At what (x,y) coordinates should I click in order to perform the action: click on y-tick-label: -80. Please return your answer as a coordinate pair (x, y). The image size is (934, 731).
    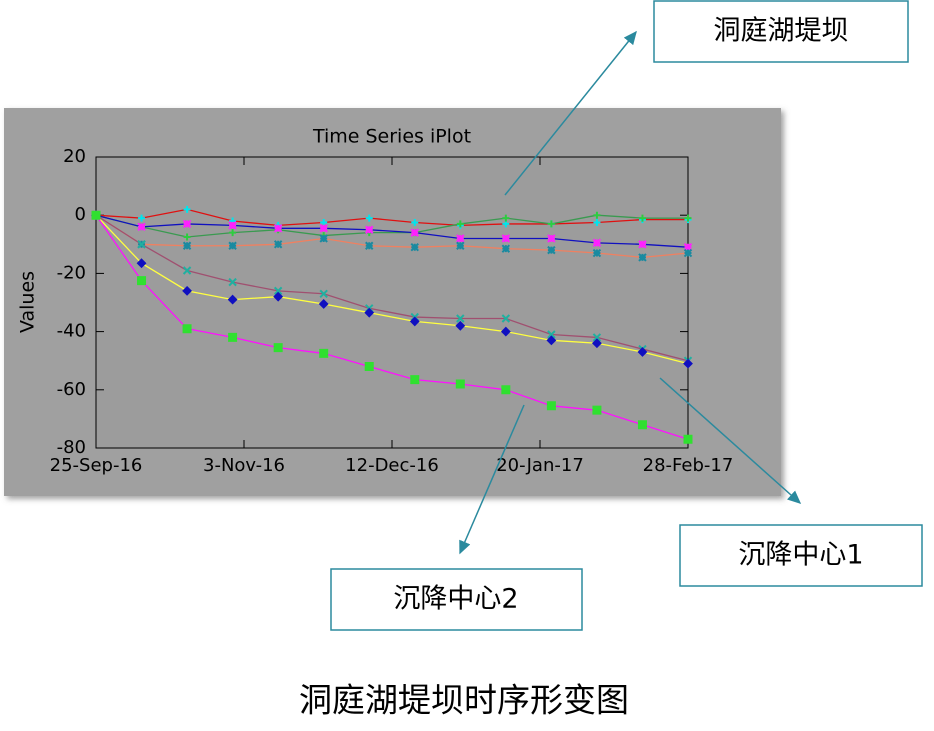
    Looking at the image, I should click on (71, 447).